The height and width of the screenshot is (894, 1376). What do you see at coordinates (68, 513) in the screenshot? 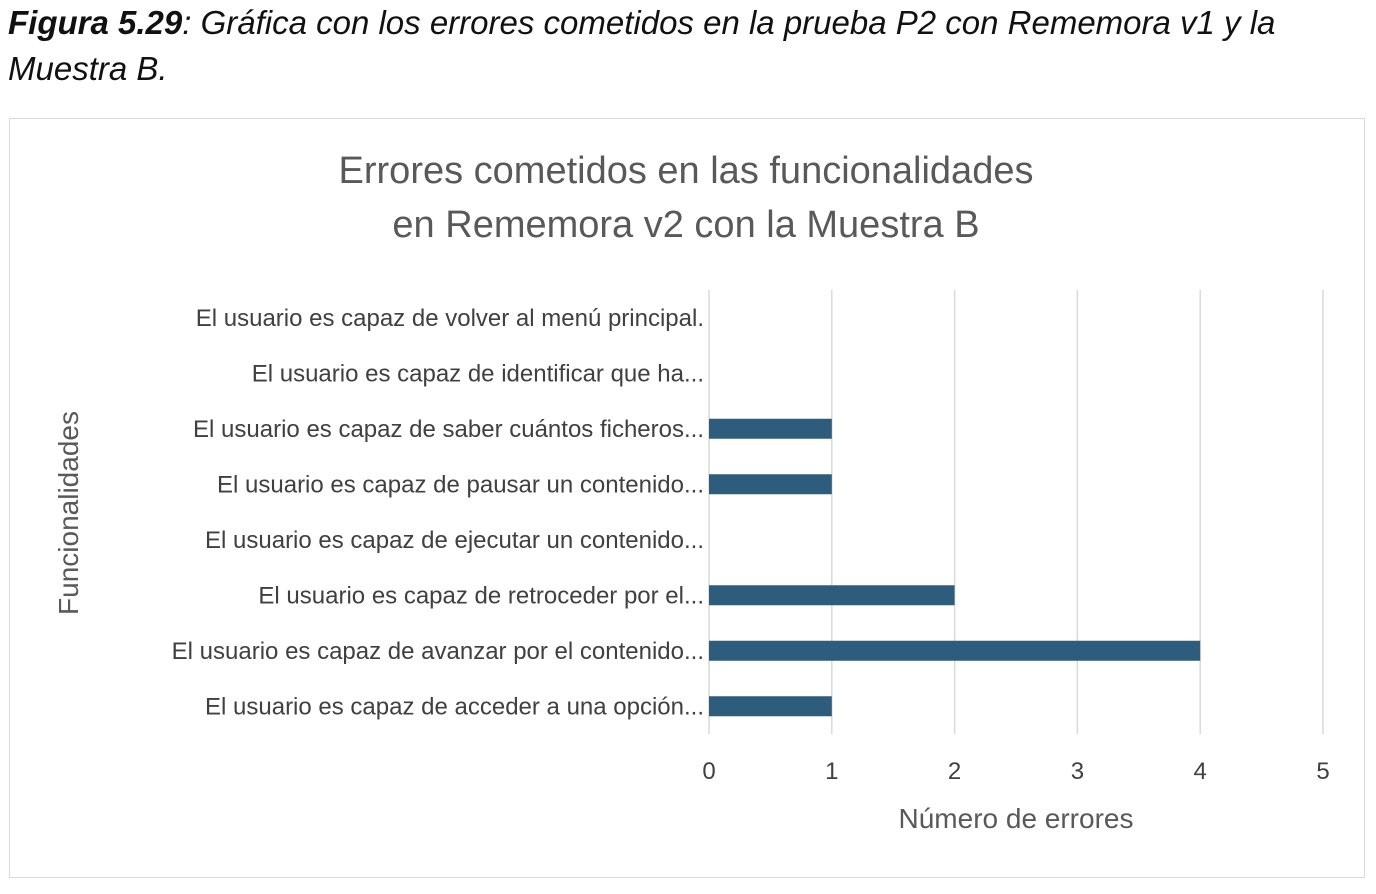
I see `y-axis-title: Funcionalidades` at bounding box center [68, 513].